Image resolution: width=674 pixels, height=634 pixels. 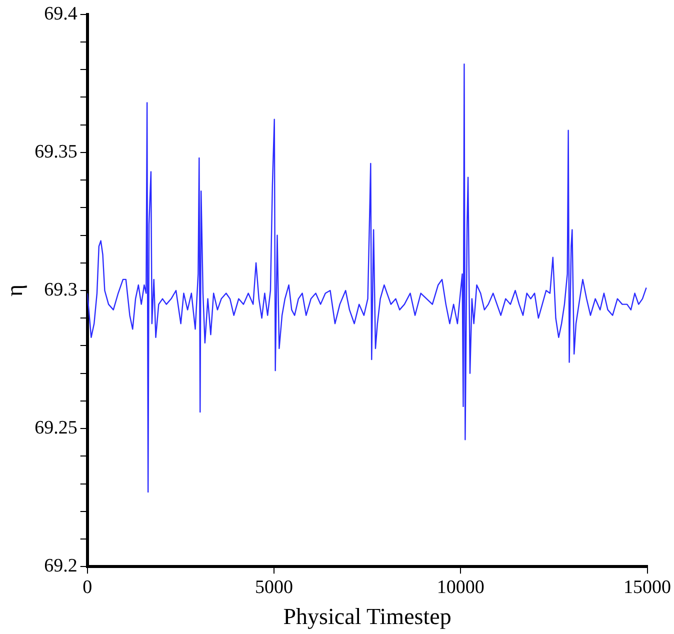 I want to click on y-tick-label: 69.2, so click(x=61, y=566).